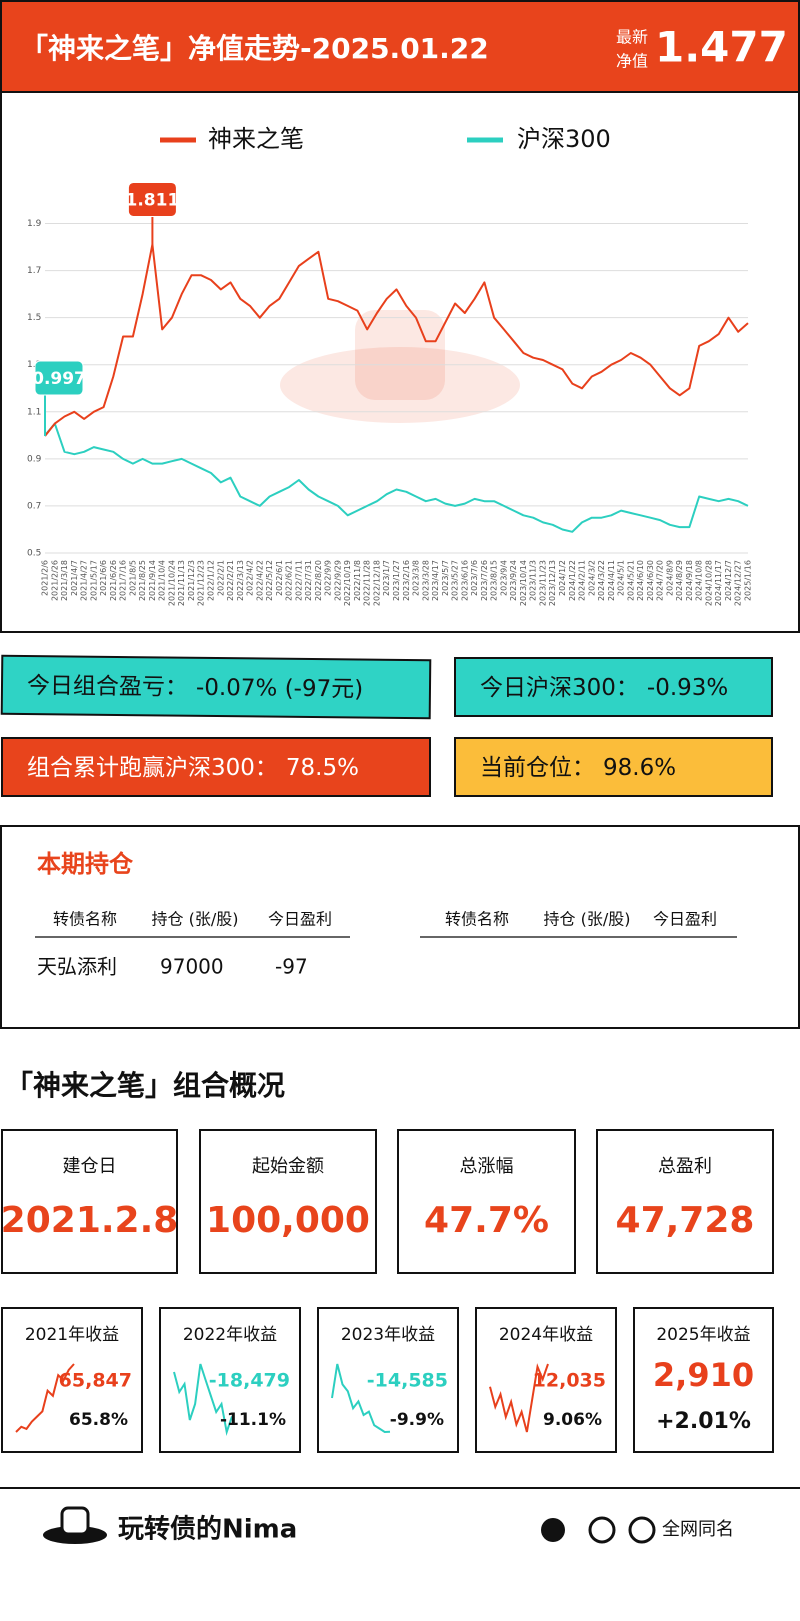  I want to click on series-line, so click(396, 477).